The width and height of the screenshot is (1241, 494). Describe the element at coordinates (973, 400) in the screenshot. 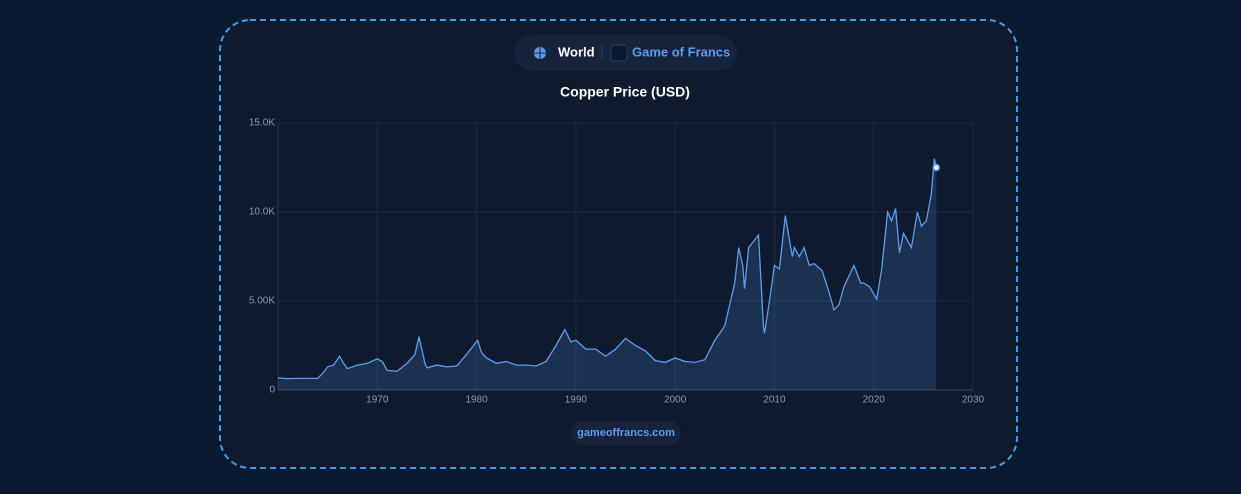

I see `x-tick-label: 2030` at that location.